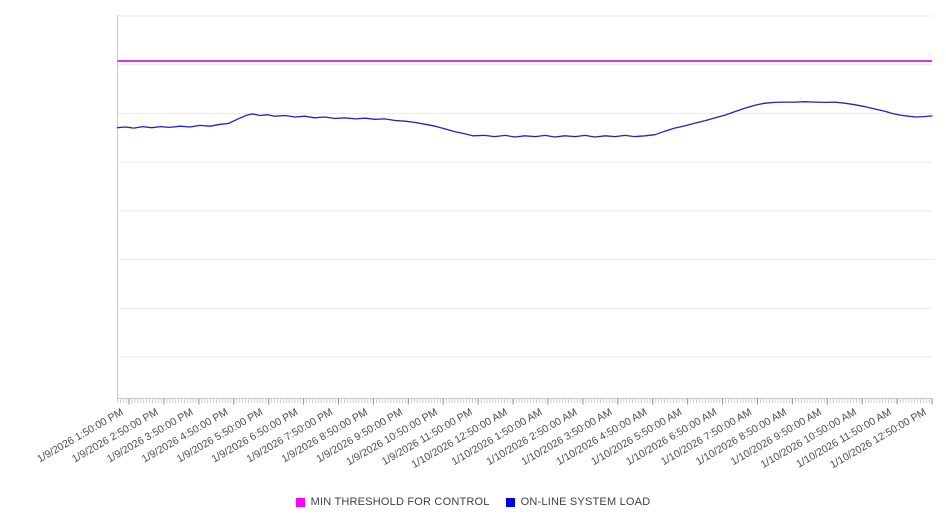 The image size is (946, 526). What do you see at coordinates (523, 400) in the screenshot?
I see `x-axis-minor-ticks` at bounding box center [523, 400].